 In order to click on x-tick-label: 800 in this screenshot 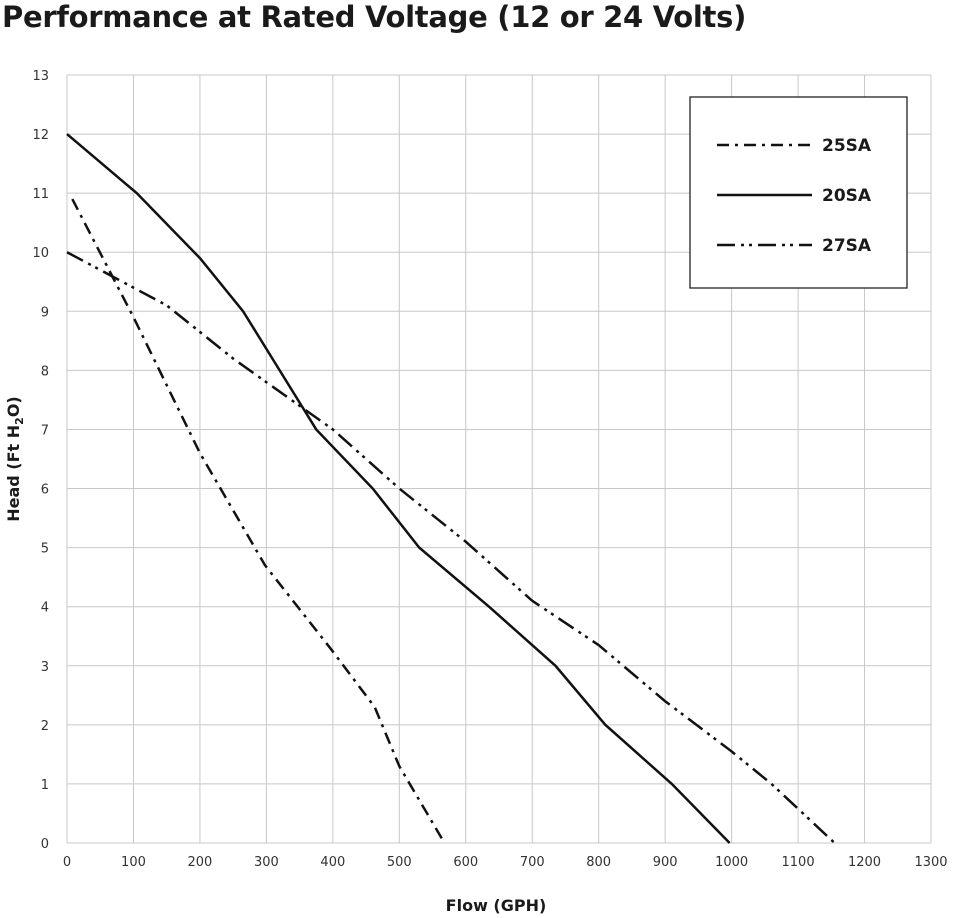, I will do `click(598, 862)`.